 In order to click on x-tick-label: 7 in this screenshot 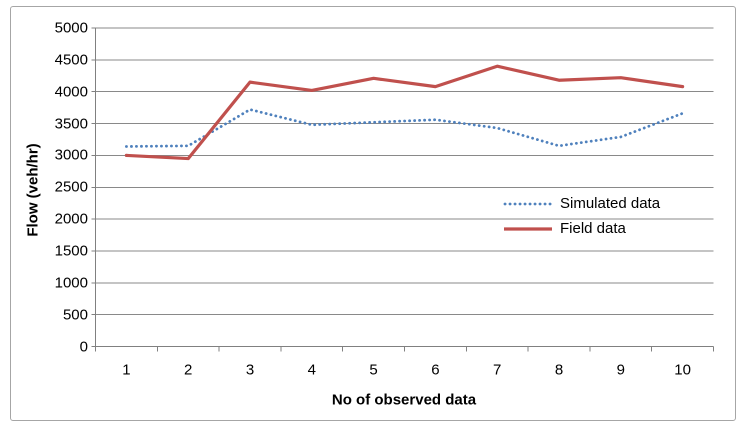, I will do `click(497, 370)`.